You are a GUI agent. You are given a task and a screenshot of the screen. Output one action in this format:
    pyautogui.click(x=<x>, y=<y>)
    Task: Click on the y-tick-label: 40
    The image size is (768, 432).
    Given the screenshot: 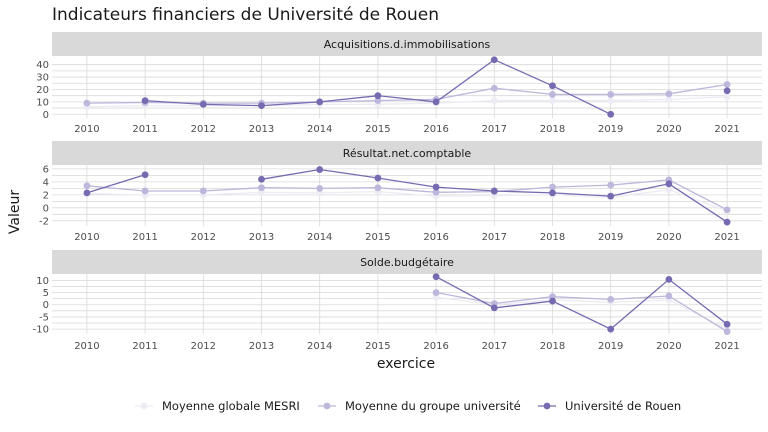 What is the action you would take?
    pyautogui.click(x=42, y=65)
    